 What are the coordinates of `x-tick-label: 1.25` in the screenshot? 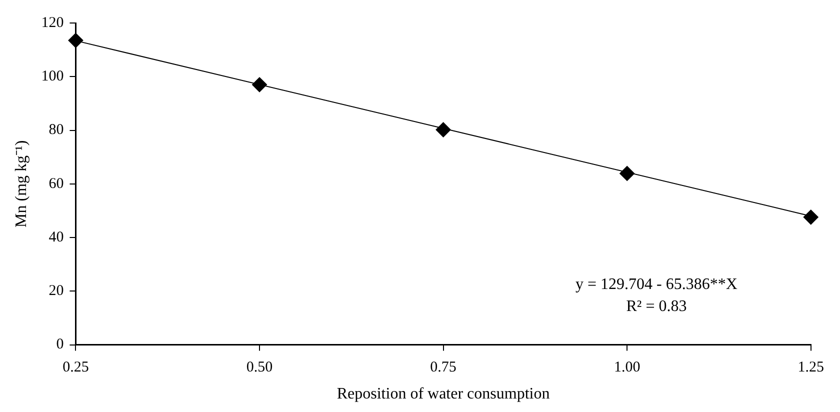 It's located at (811, 368).